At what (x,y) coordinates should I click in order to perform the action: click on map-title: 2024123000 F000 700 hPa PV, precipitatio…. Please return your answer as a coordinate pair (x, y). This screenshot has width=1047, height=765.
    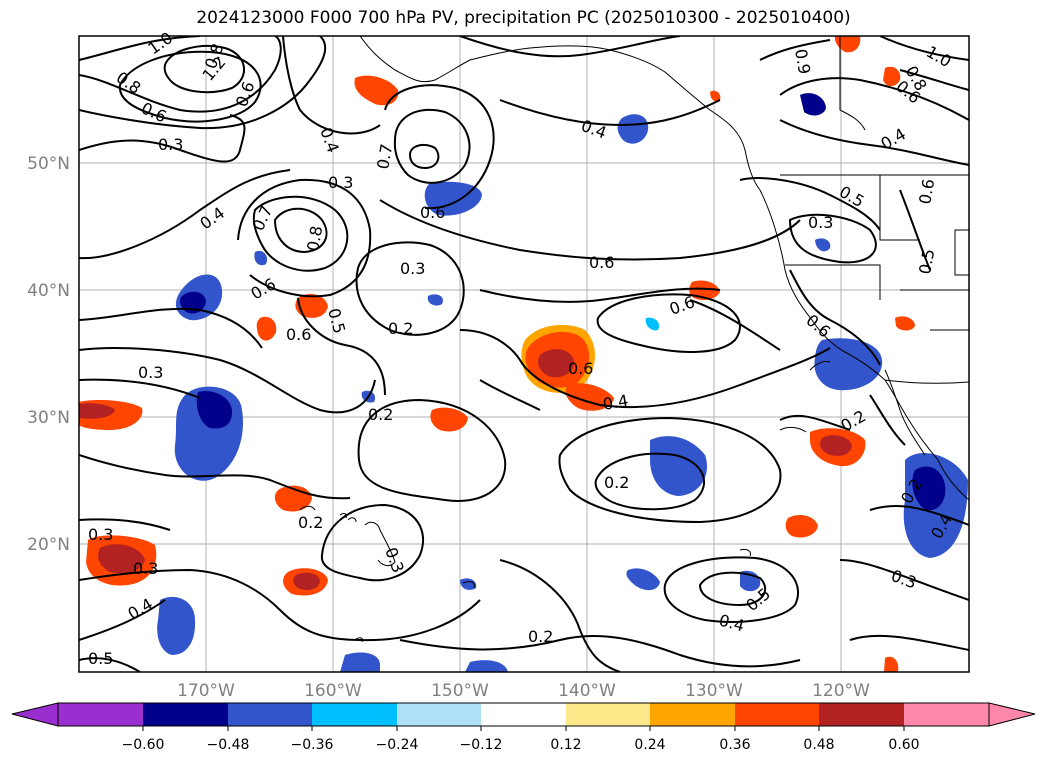
    Looking at the image, I should click on (523, 18).